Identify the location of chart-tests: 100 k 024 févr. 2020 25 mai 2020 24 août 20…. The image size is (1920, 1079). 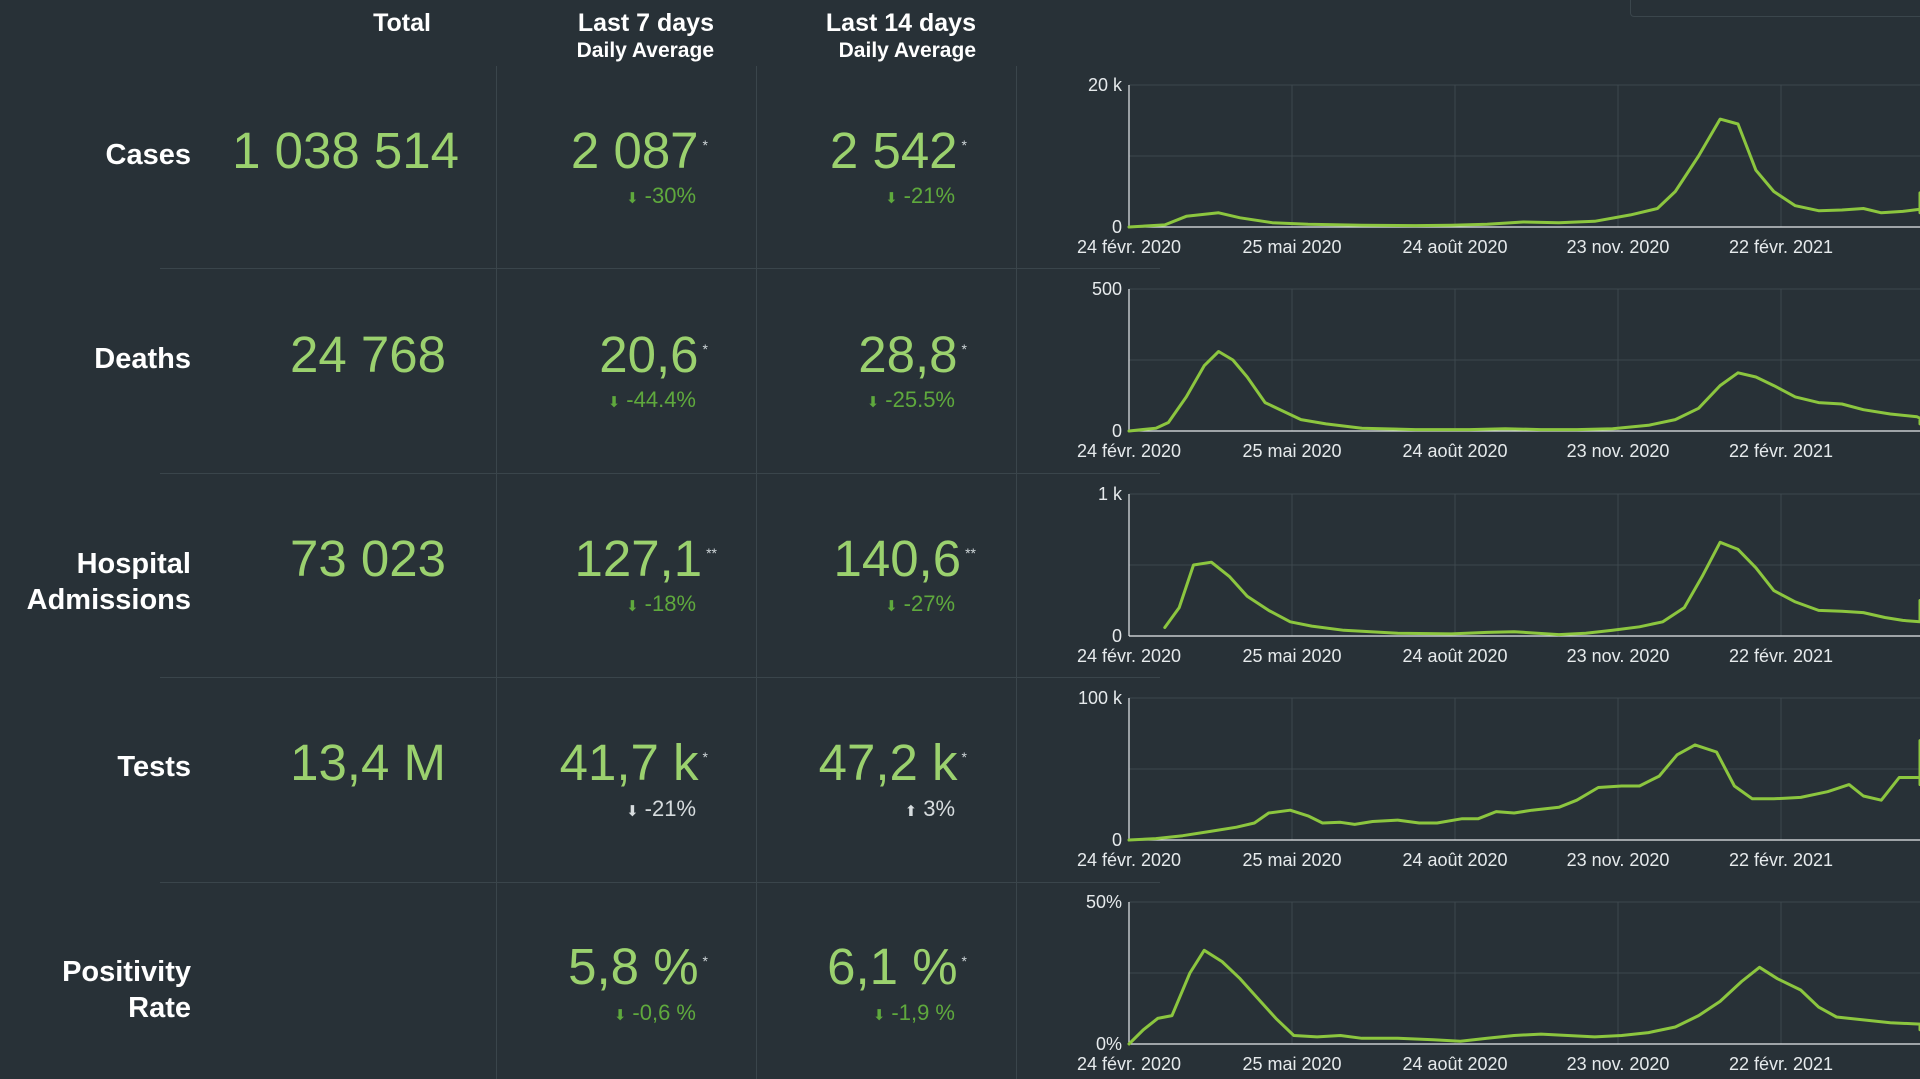
(1498, 779).